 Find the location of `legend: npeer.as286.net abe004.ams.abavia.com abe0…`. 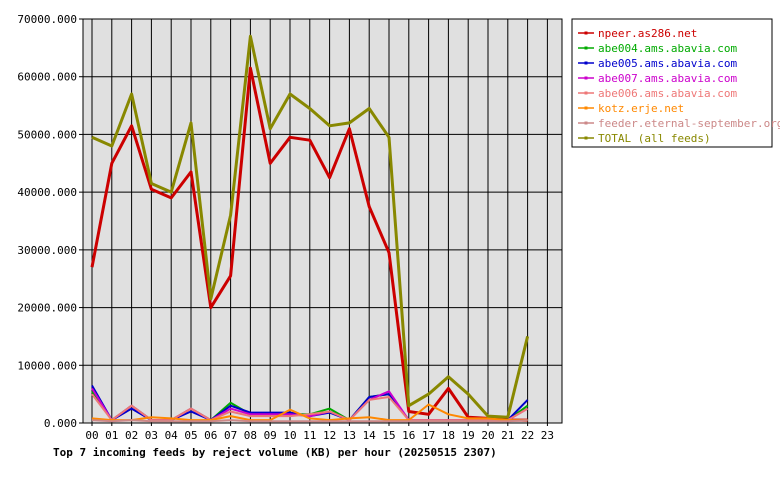

legend: npeer.as286.net abe004.ams.abavia.com abe0… is located at coordinates (675, 83).